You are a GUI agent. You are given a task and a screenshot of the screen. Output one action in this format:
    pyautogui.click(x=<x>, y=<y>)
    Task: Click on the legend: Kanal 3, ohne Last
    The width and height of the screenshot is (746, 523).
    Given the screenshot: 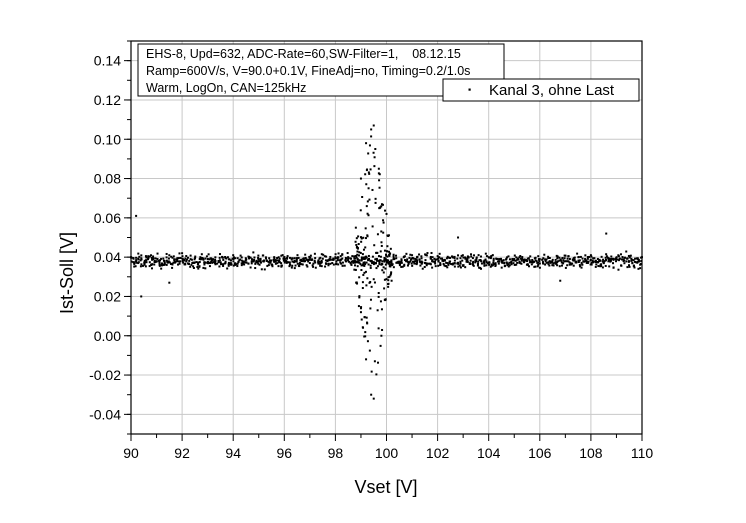 What is the action you would take?
    pyautogui.click(x=541, y=90)
    